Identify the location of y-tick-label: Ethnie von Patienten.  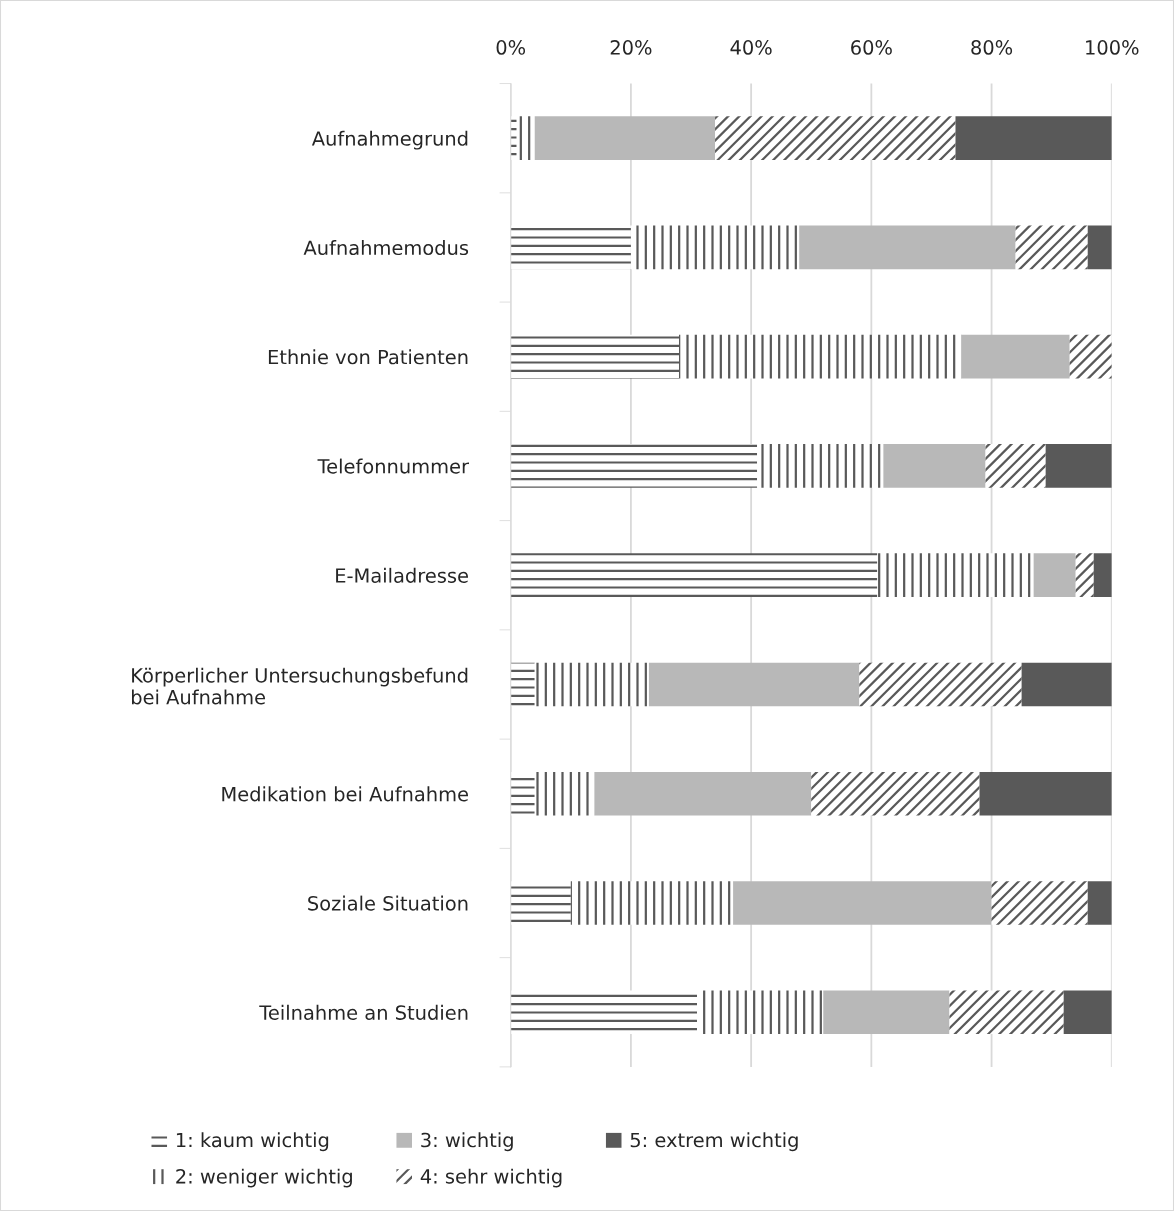
(368, 357).